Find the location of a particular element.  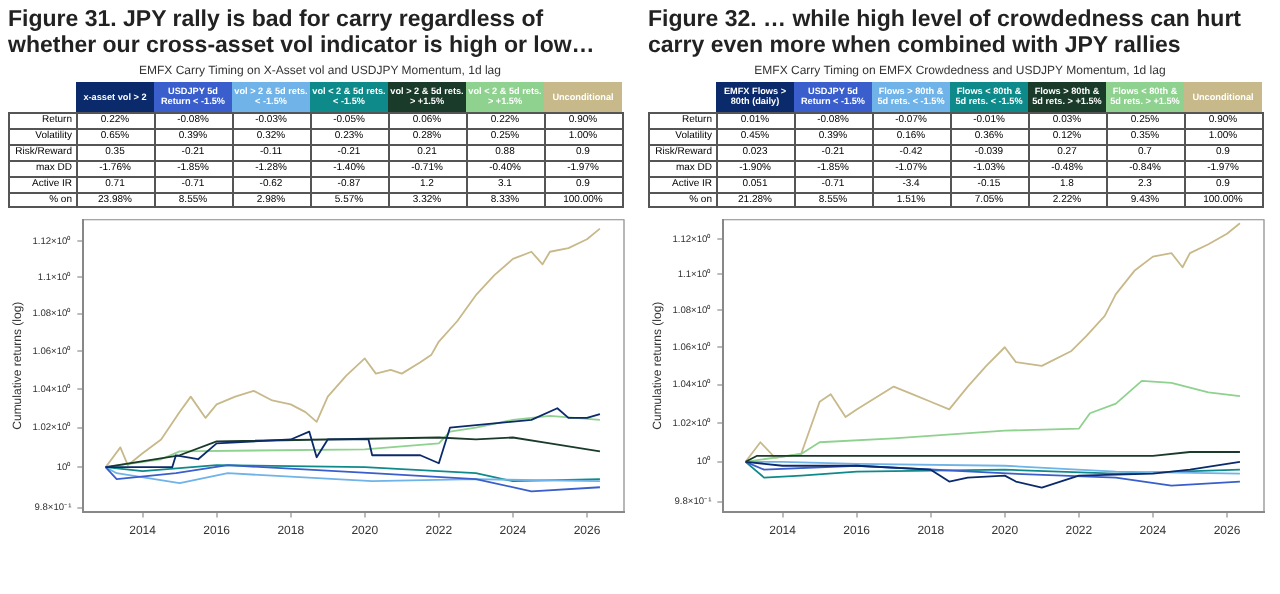

text: Figure 32. … while high level of crowdedness can hurt carry even more when combined with JPY rallies is located at coordinates (946, 34).